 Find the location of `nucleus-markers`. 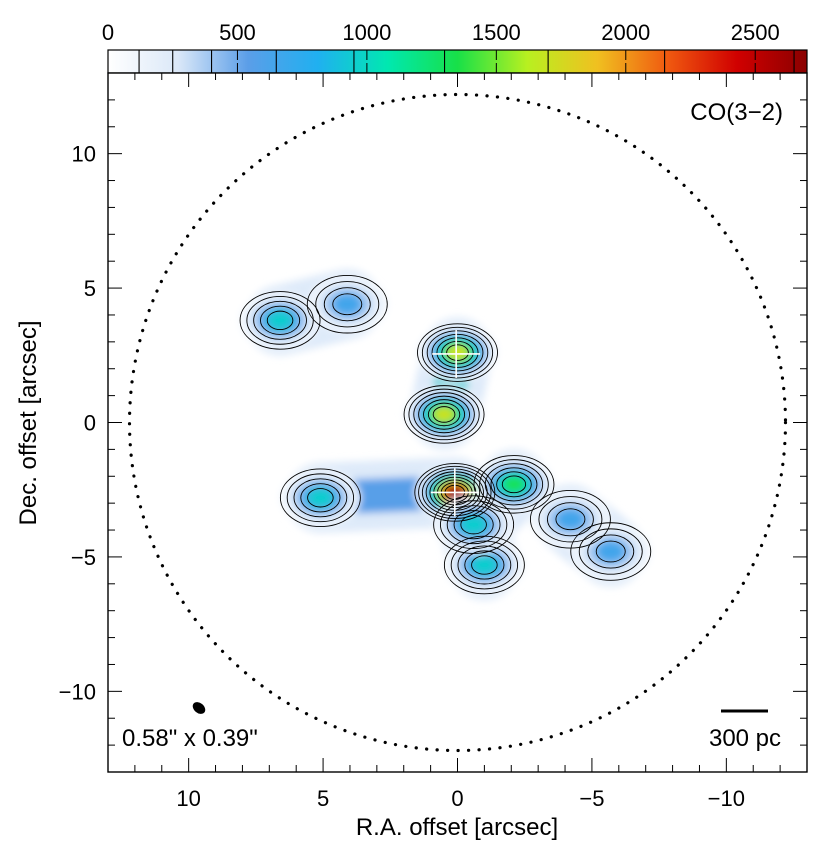

nucleus-markers is located at coordinates (455, 423).